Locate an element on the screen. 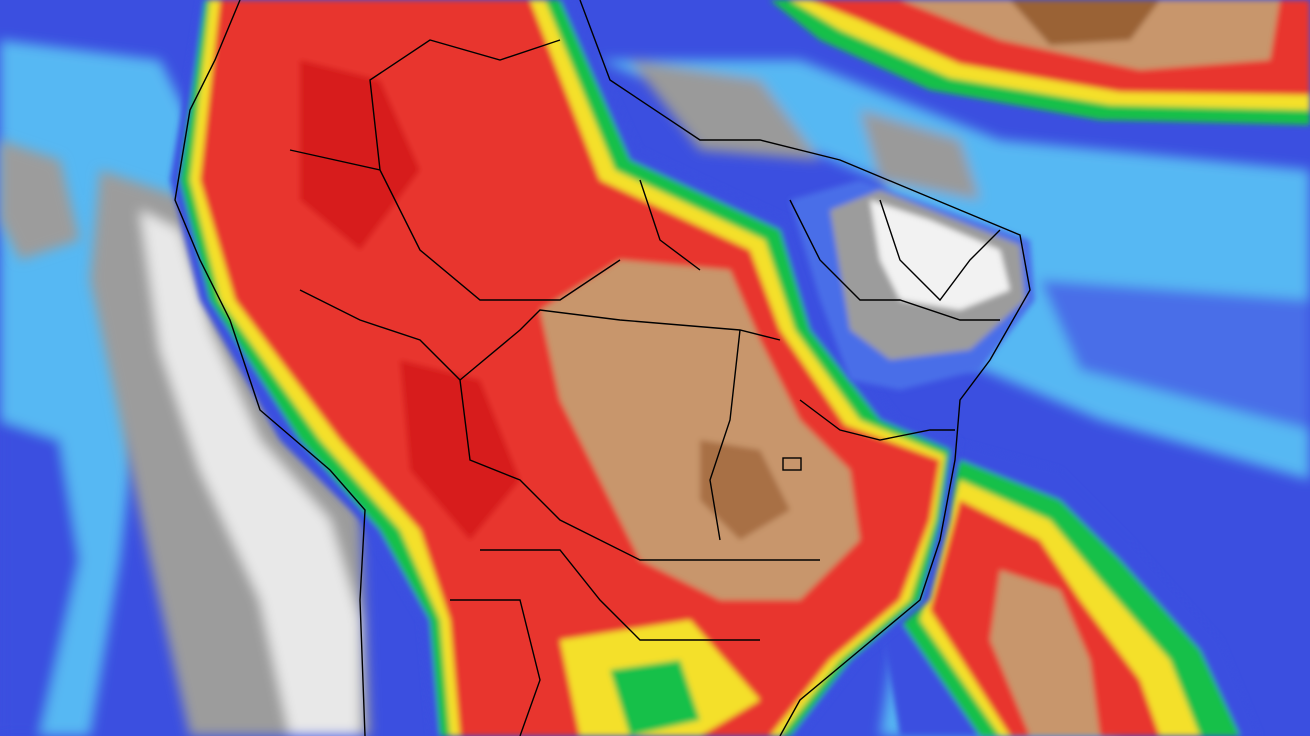 This screenshot has height=736, width=1310. white-band is located at coordinates (250, 473).